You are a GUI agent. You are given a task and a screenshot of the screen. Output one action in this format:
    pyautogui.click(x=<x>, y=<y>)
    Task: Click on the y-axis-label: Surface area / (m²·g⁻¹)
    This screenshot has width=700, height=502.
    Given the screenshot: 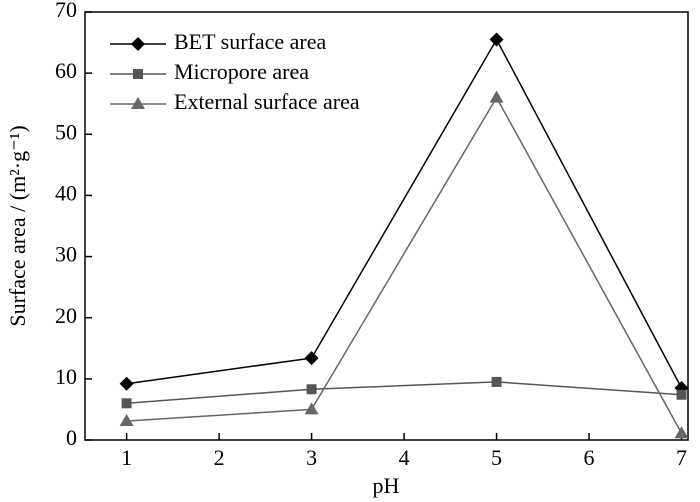 What is the action you would take?
    pyautogui.click(x=17, y=225)
    